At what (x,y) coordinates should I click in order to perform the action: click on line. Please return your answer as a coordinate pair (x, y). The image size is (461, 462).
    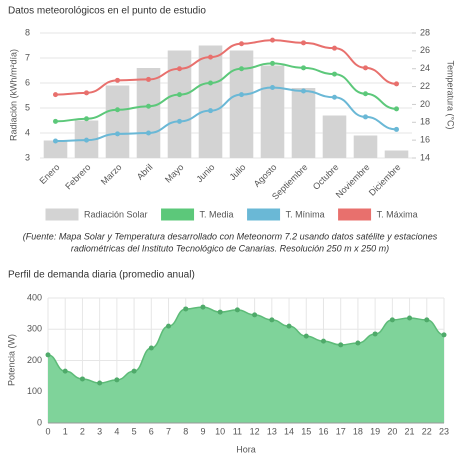
    Looking at the image, I should click on (226, 67).